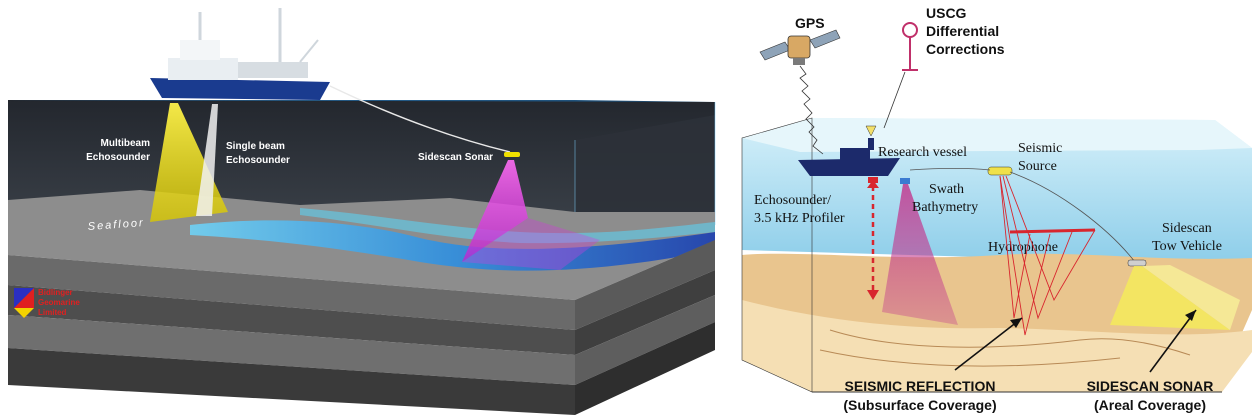  Describe the element at coordinates (52, 312) in the screenshot. I see `svg-text: Limited` at that location.